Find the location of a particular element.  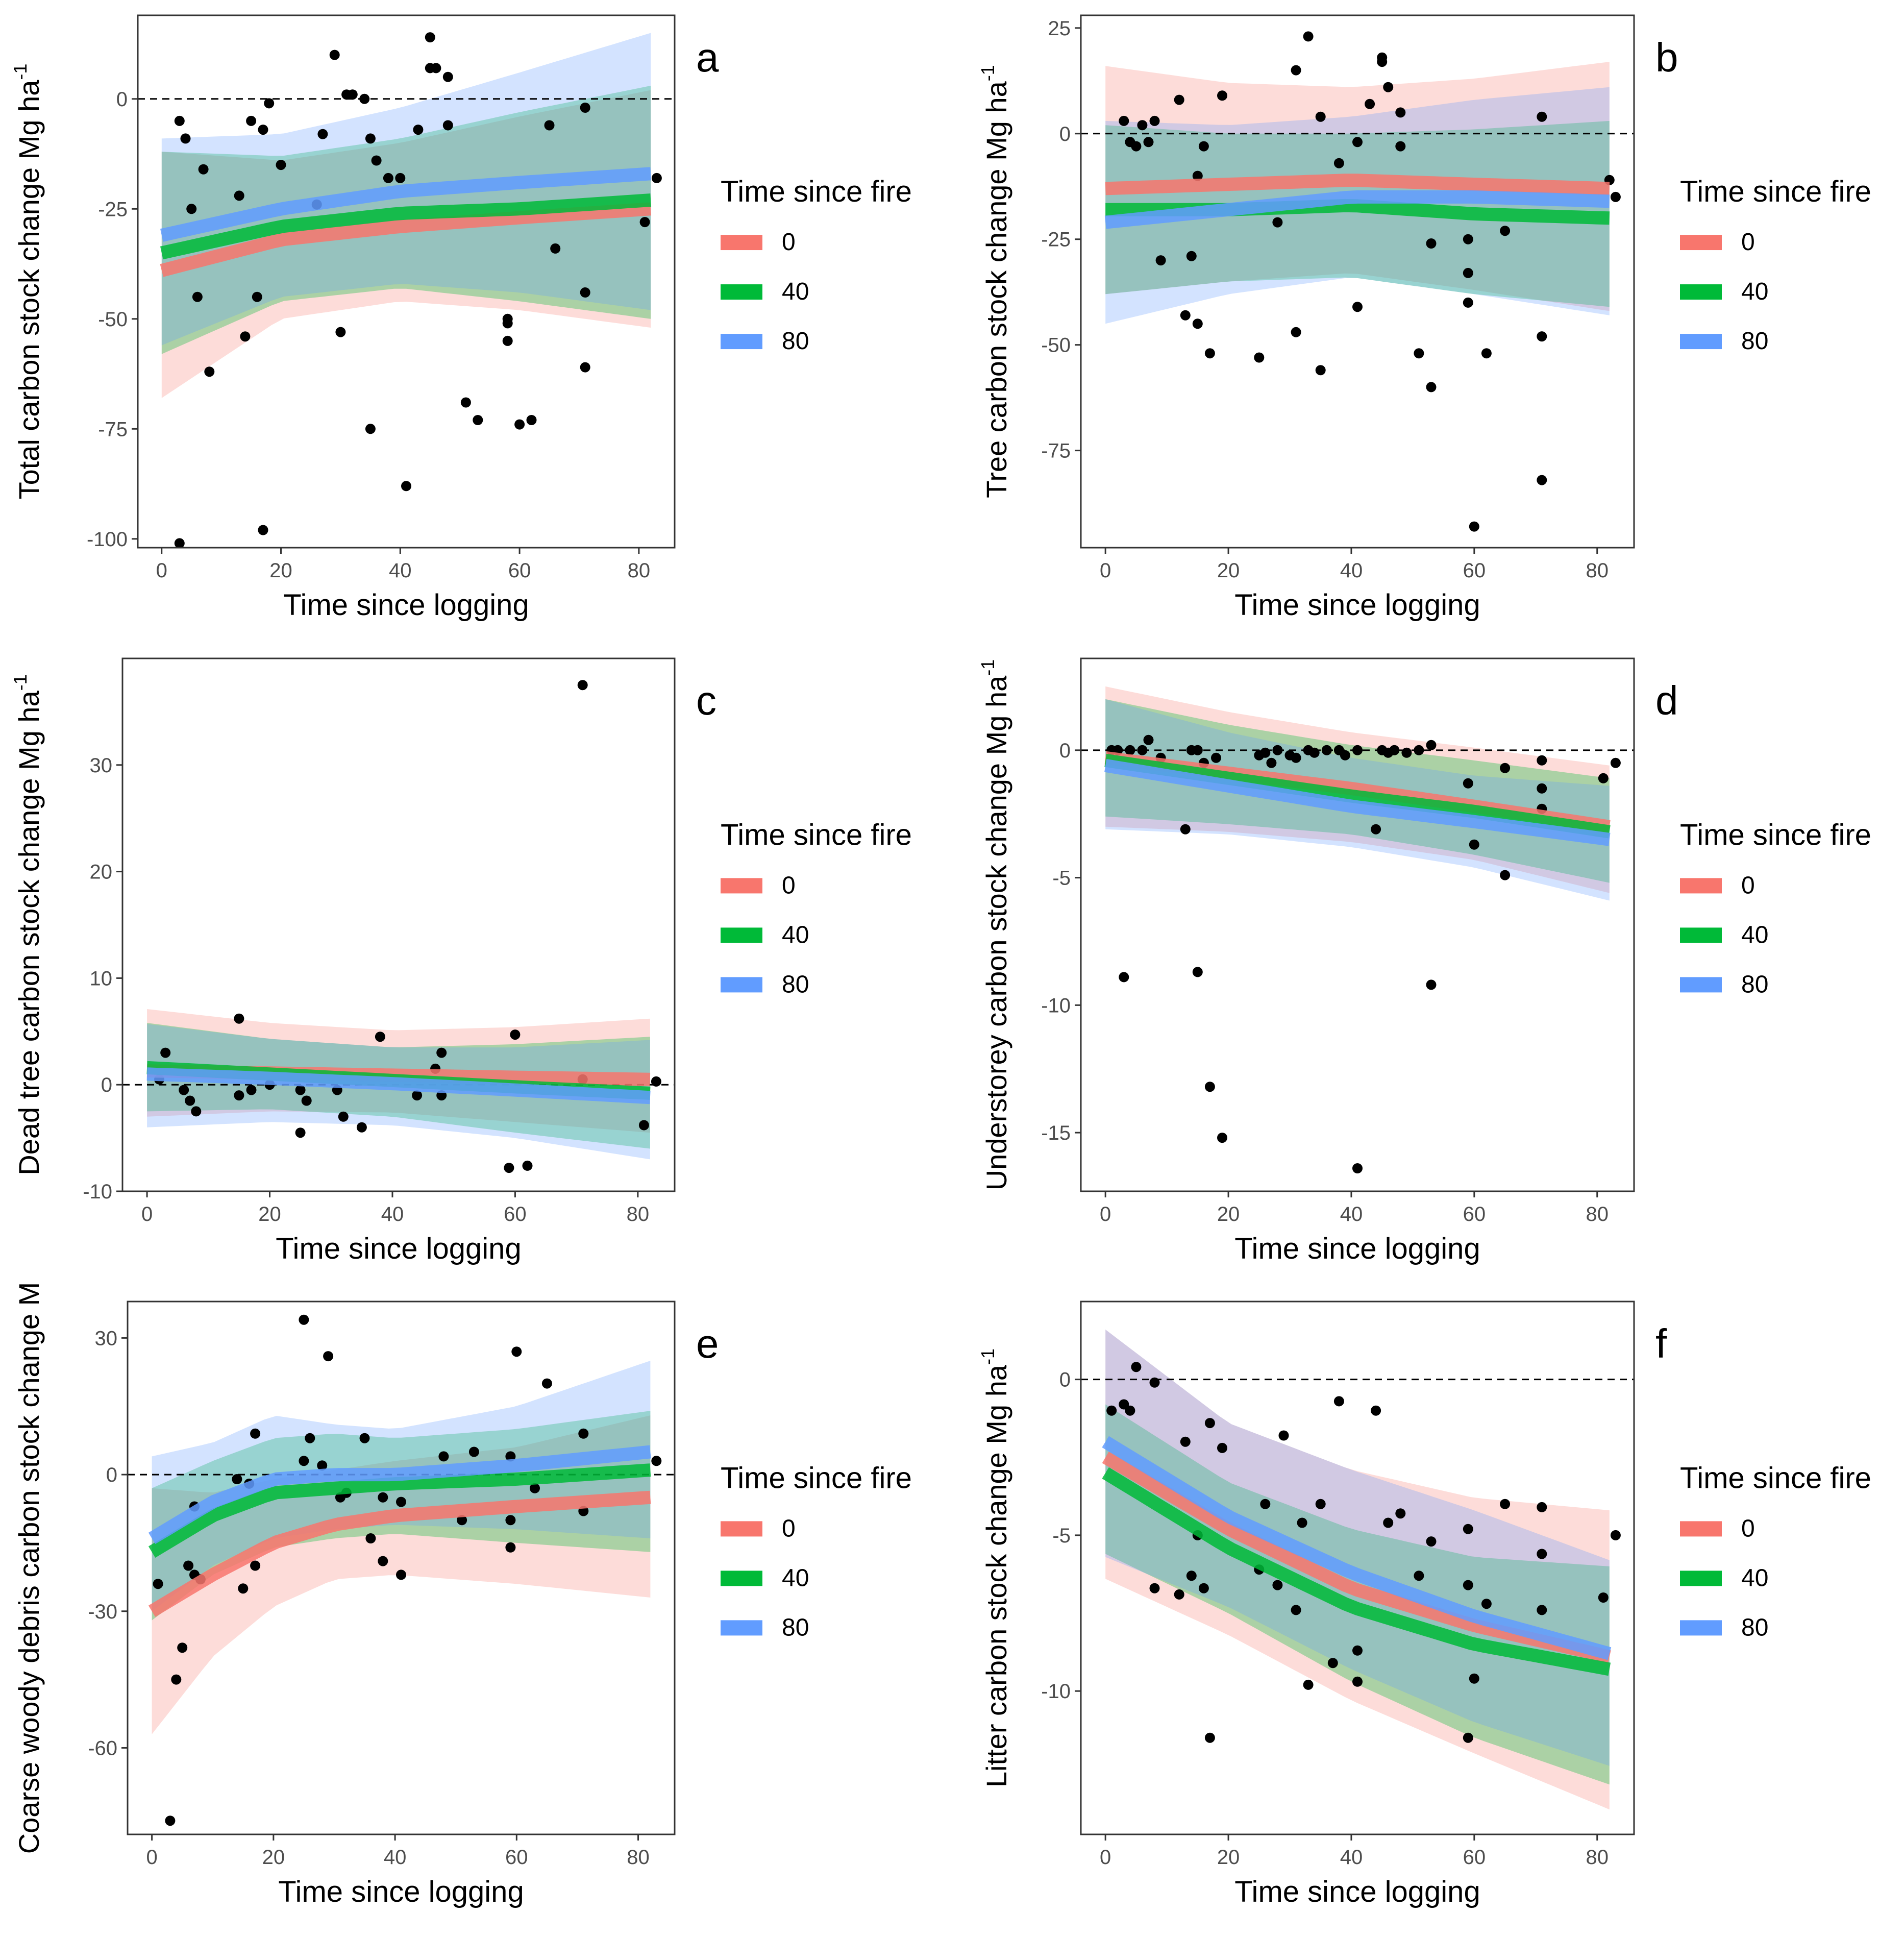

panel-letter: b is located at coordinates (1666, 57).